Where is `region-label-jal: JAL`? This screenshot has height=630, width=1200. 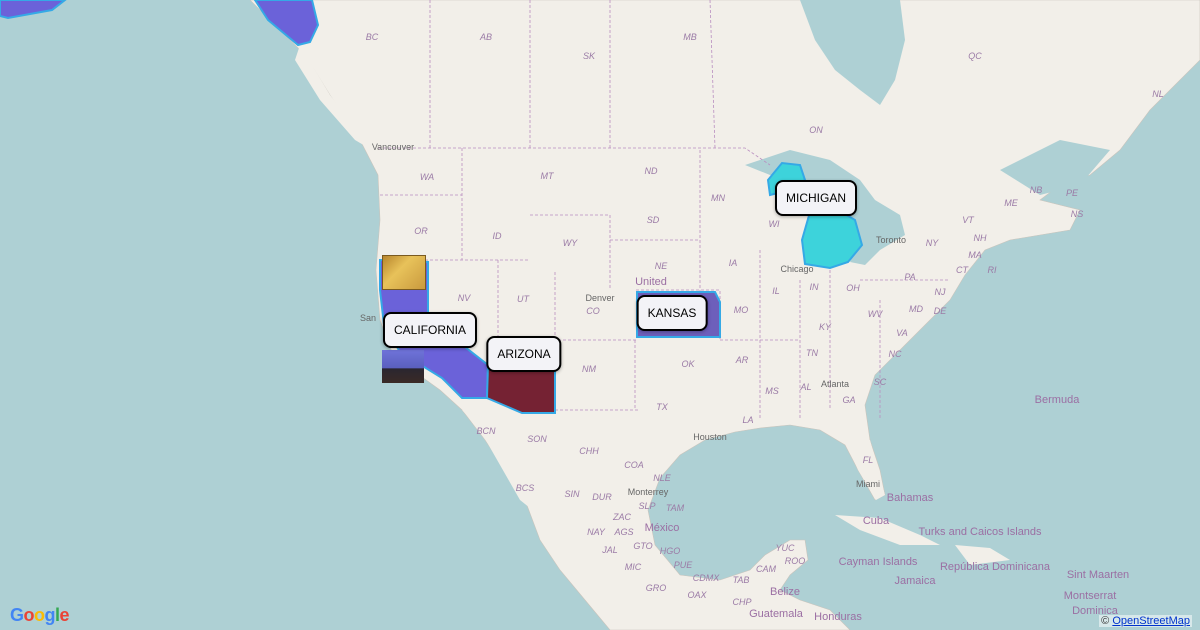
region-label-jal: JAL is located at coordinates (610, 550).